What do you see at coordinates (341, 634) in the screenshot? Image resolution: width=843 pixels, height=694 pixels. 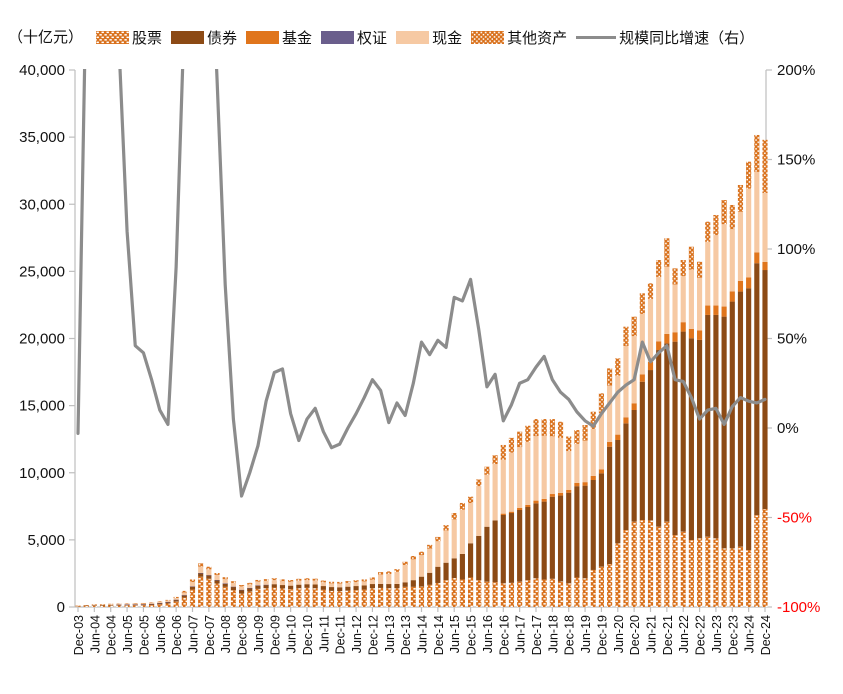 I see `x-axis-label: Dec-11` at bounding box center [341, 634].